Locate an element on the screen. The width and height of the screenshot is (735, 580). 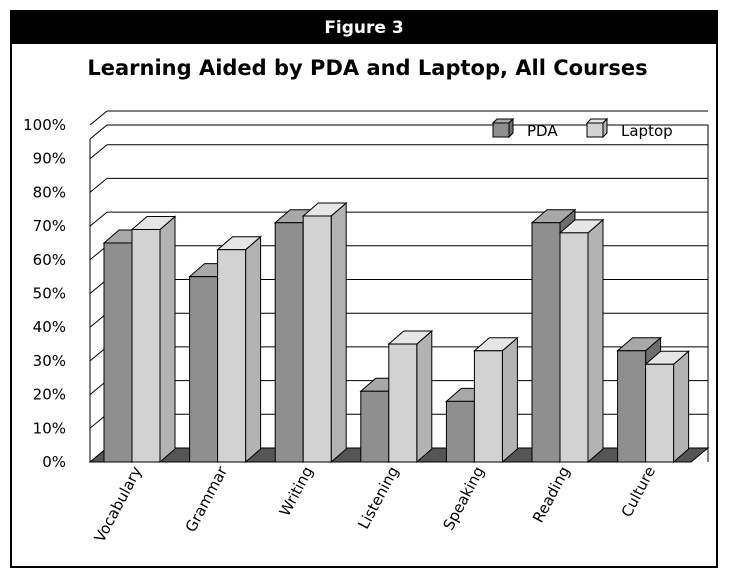
y-tick-label: 70% is located at coordinates (49, 226).